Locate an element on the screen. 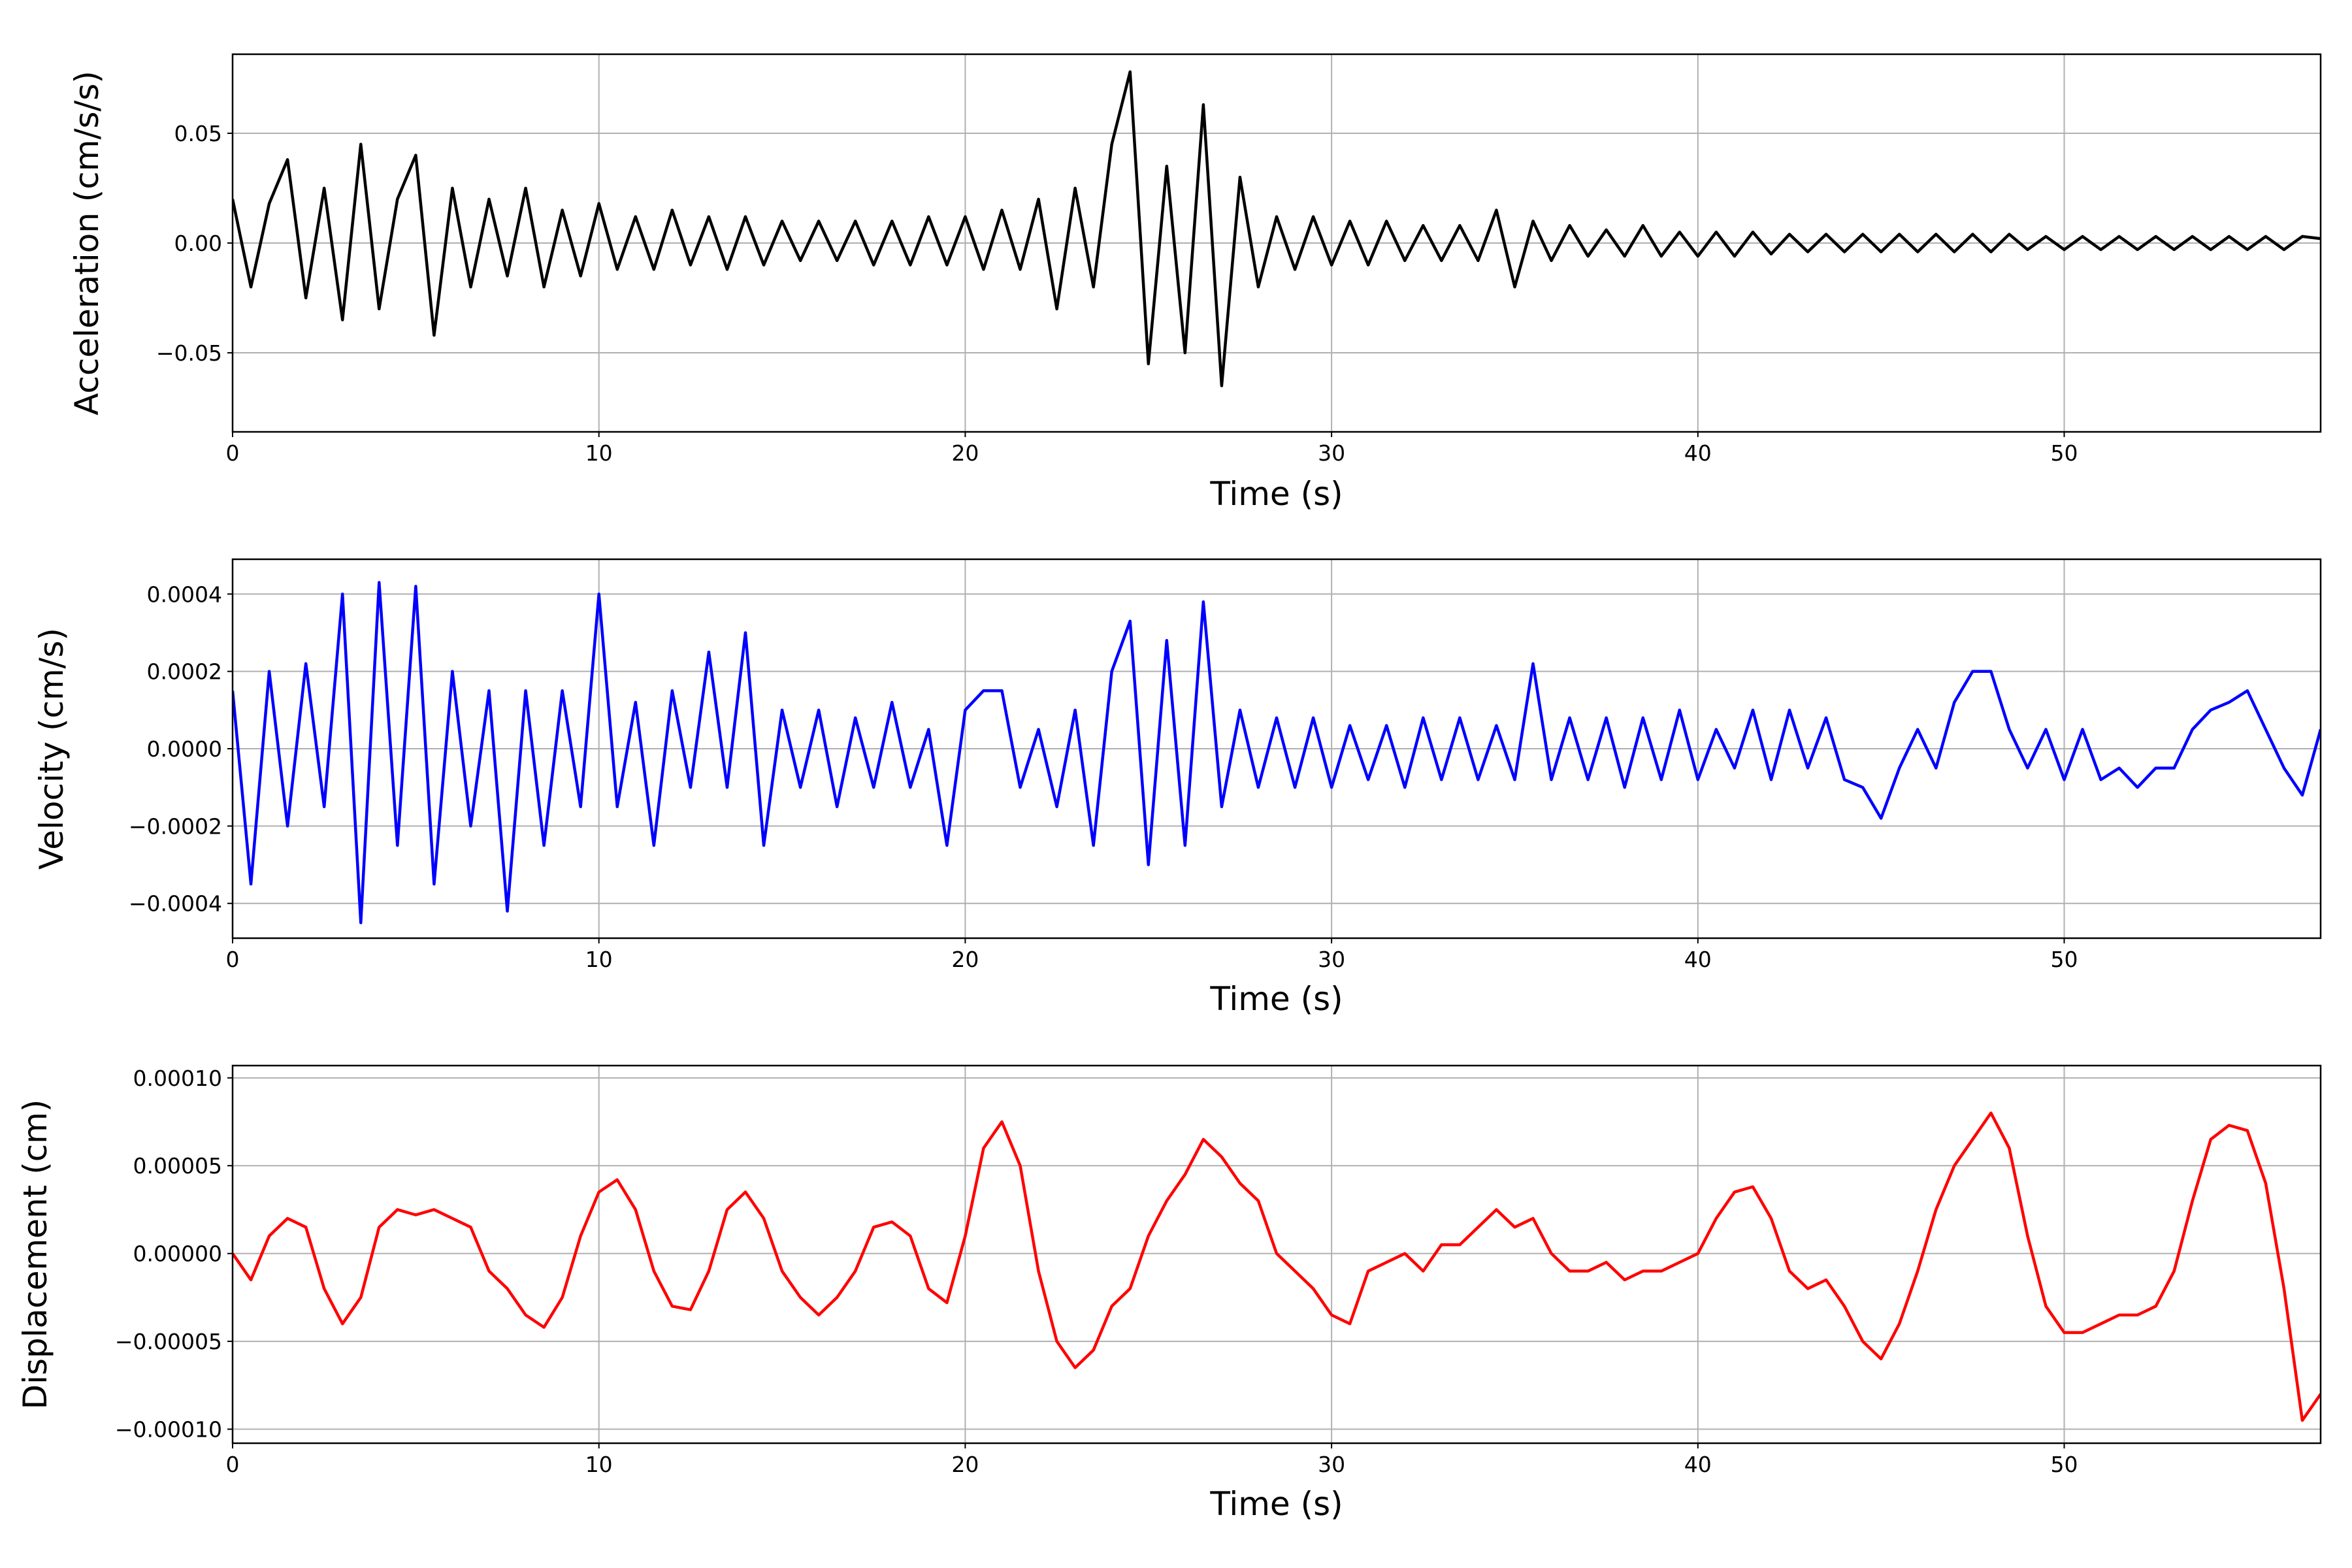 This screenshot has width=2352, height=1568. y-tick-label: −0.00005 is located at coordinates (168, 1341).